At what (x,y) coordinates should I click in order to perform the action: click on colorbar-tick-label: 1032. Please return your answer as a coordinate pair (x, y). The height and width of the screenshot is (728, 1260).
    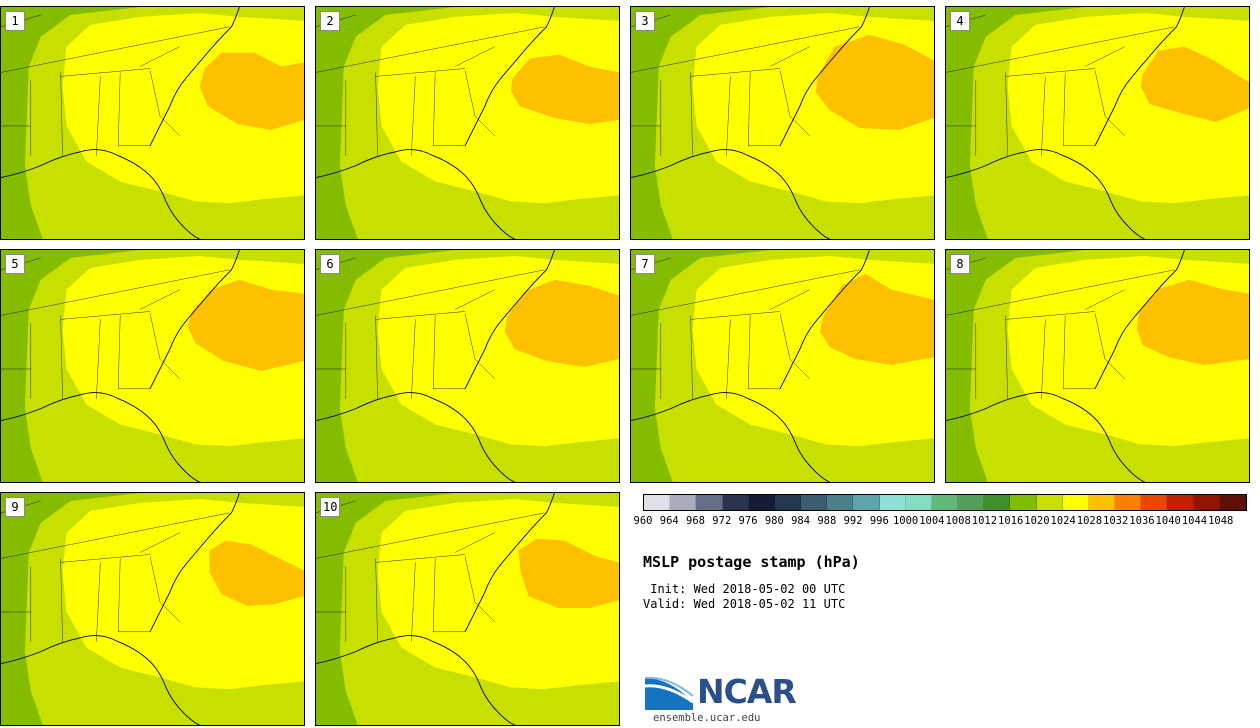
    Looking at the image, I should click on (1116, 521).